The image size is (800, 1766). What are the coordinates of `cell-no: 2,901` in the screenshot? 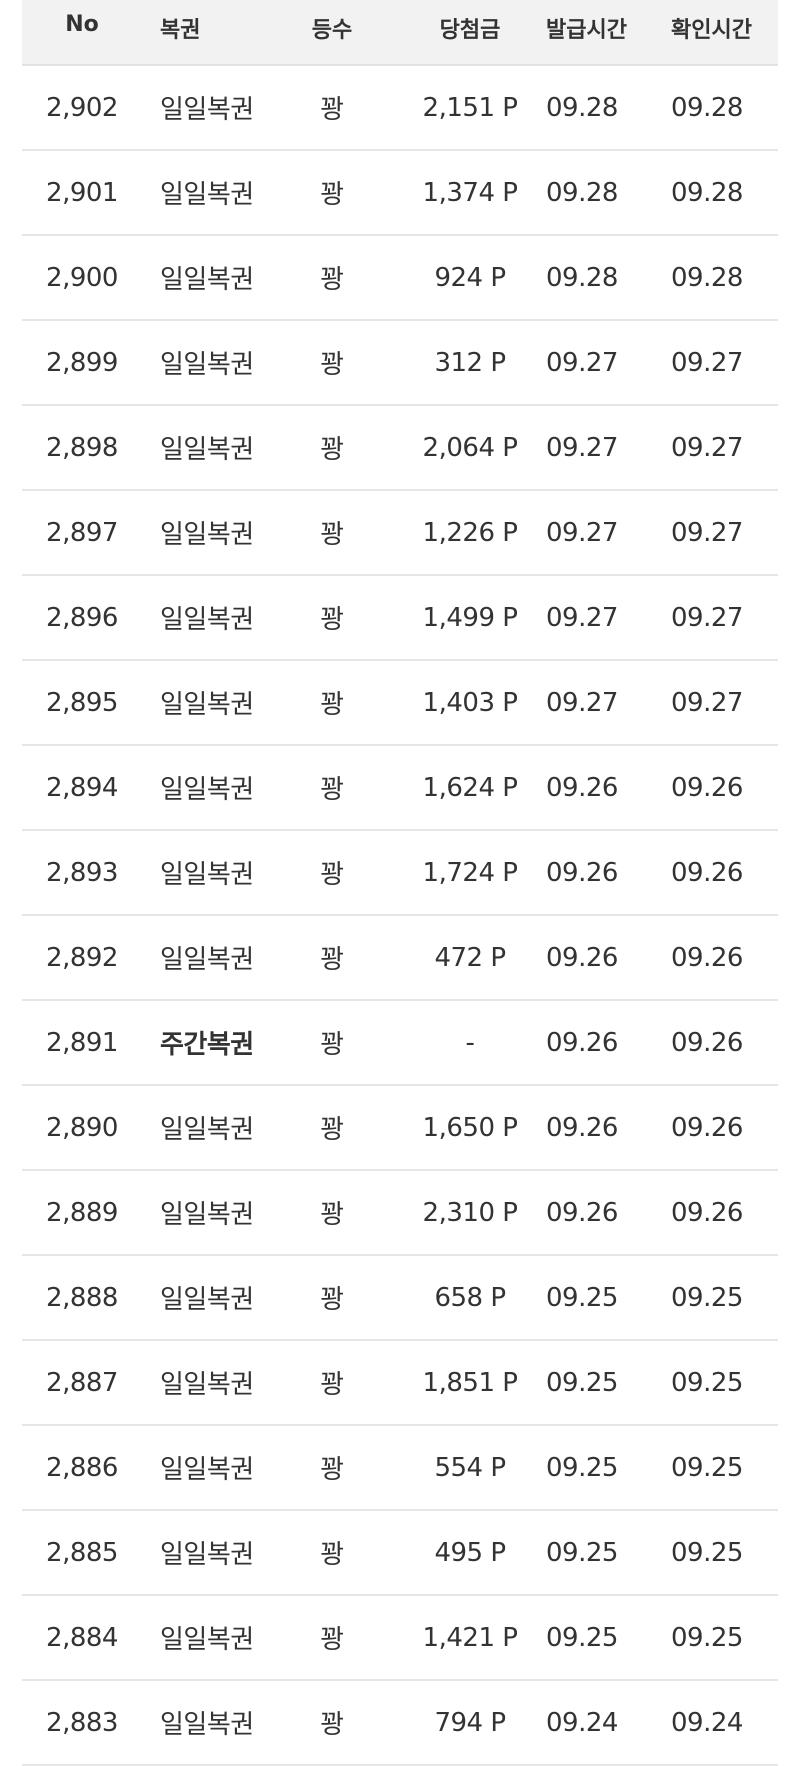 It's located at (82, 192).